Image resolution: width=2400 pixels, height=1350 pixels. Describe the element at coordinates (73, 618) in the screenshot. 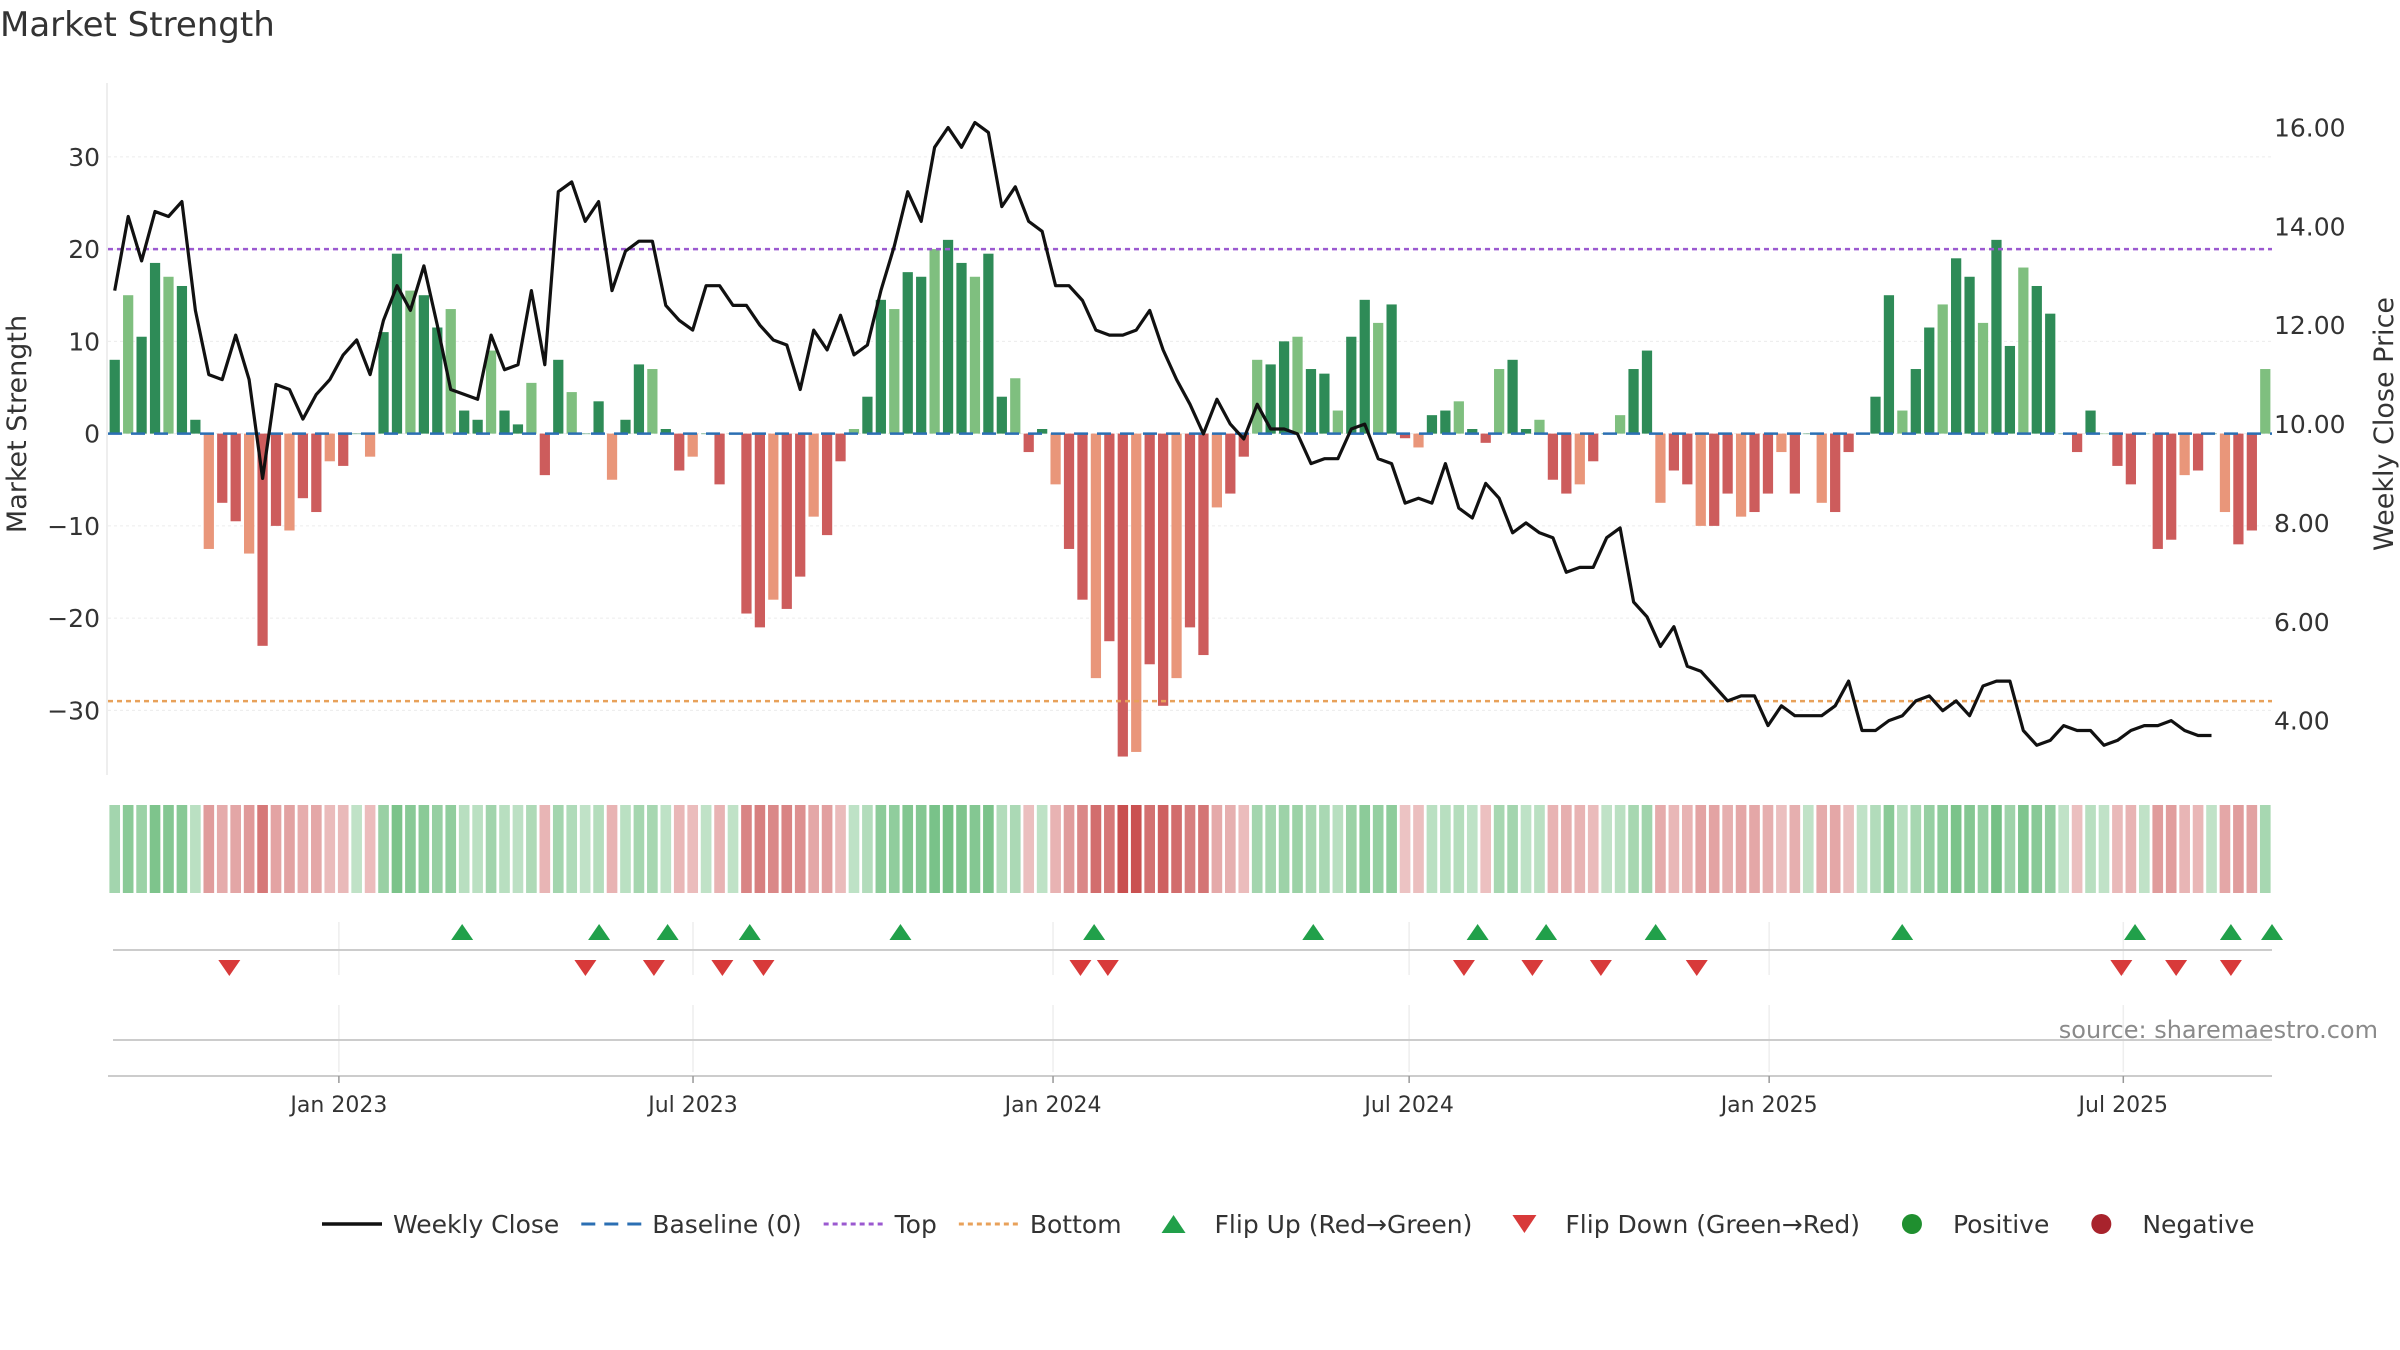

I see `y-tick-label: −20` at that location.